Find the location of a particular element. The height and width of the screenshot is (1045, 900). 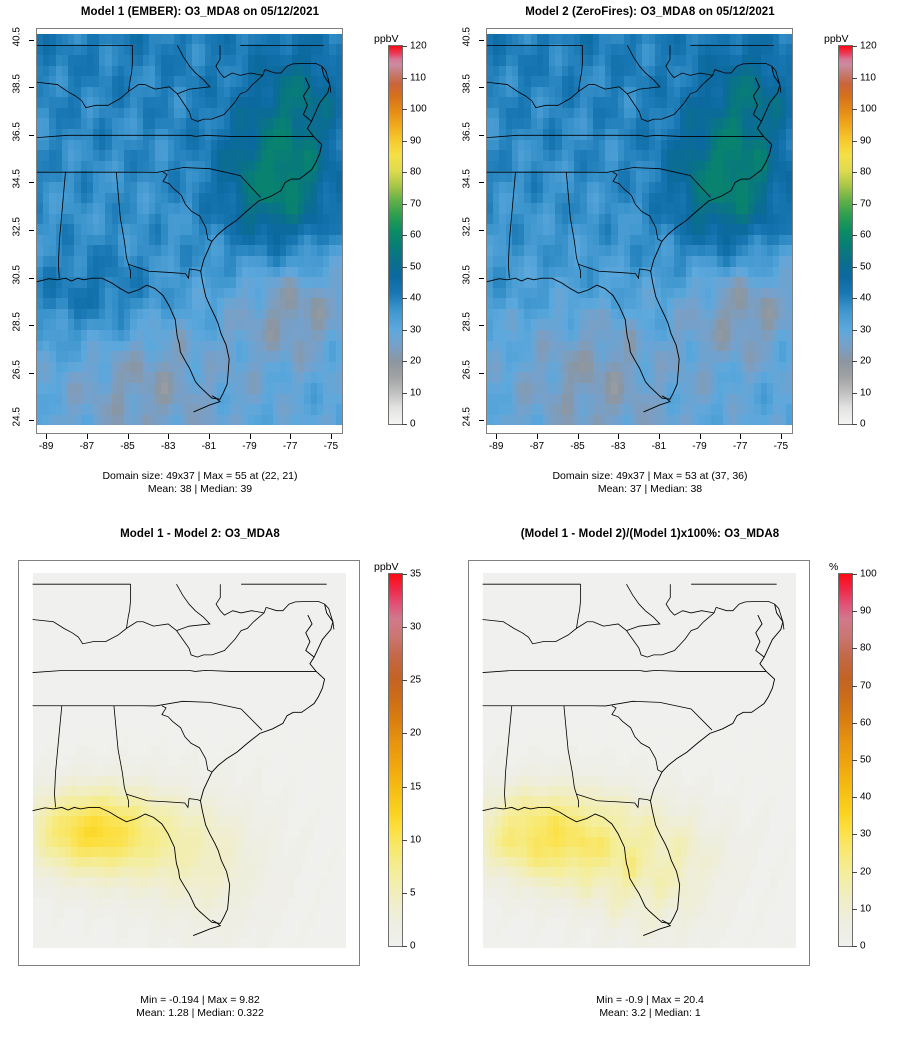

colorbar-tick-label: 5 is located at coordinates (413, 893).